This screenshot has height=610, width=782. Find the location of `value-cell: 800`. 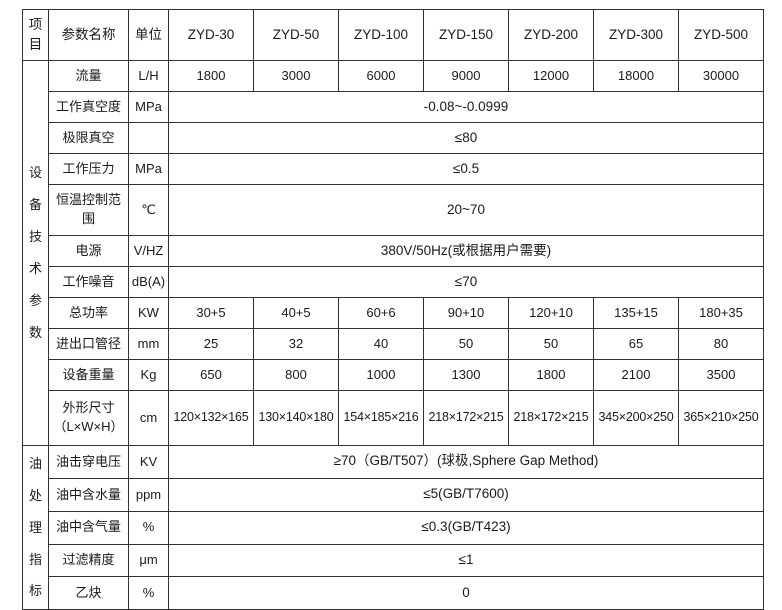

value-cell: 800 is located at coordinates (296, 375).